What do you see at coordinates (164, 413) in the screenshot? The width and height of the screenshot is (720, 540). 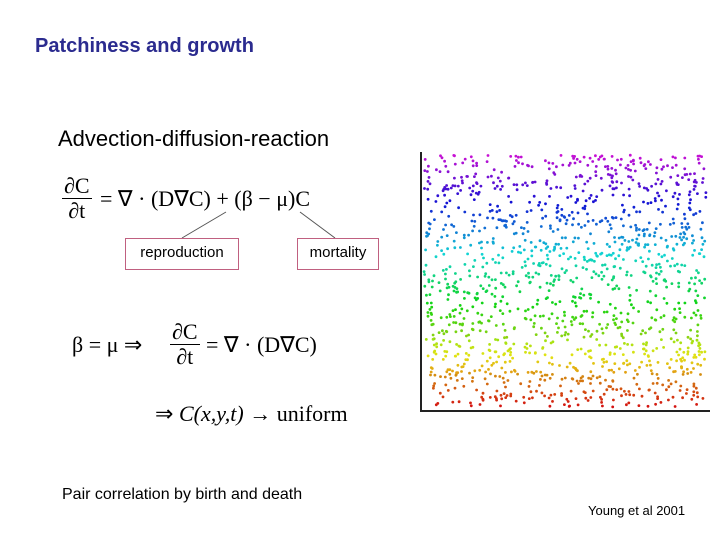 I see `implies: ⇒` at bounding box center [164, 413].